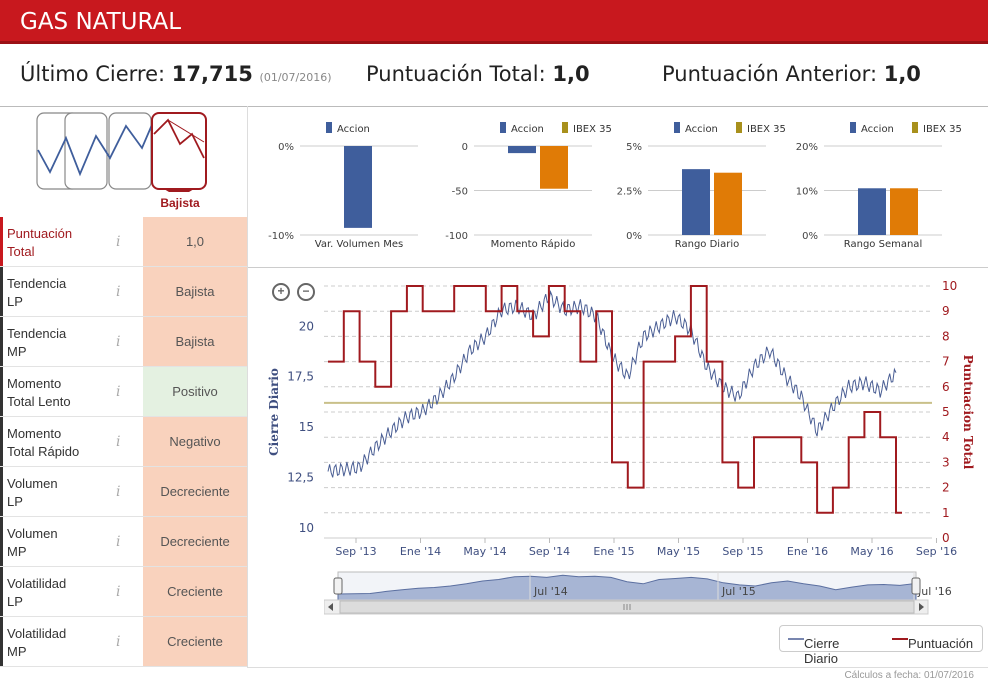  What do you see at coordinates (916, 586) in the screenshot?
I see `navigator-handle-right` at bounding box center [916, 586].